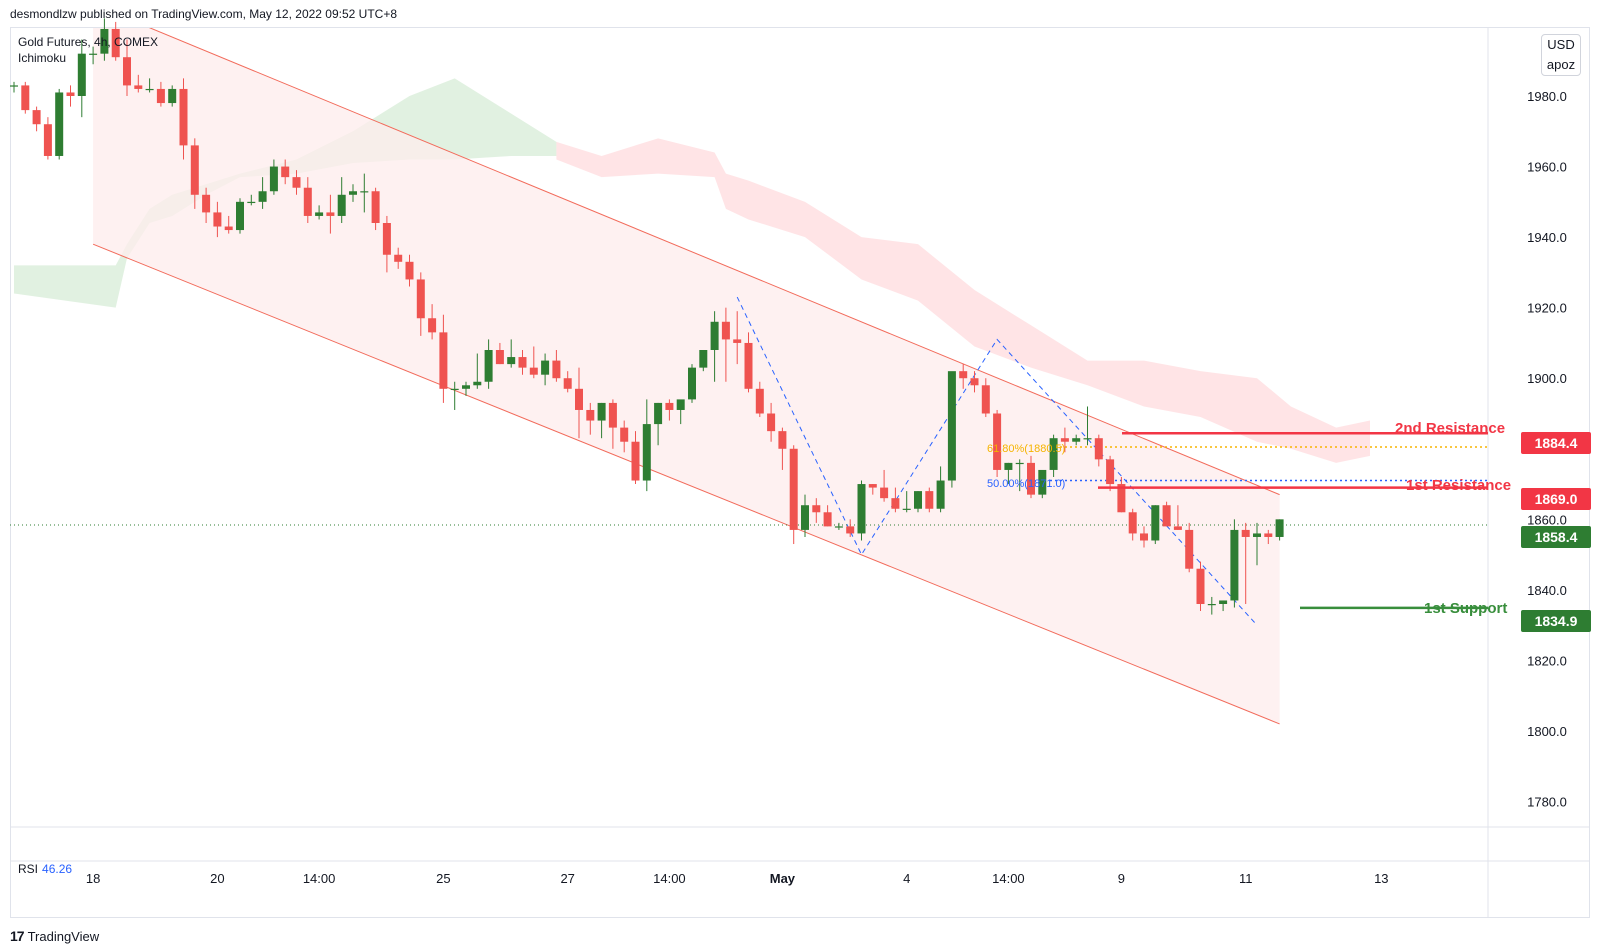  I want to click on rsi-legend: RSI 46.26, so click(45, 869).